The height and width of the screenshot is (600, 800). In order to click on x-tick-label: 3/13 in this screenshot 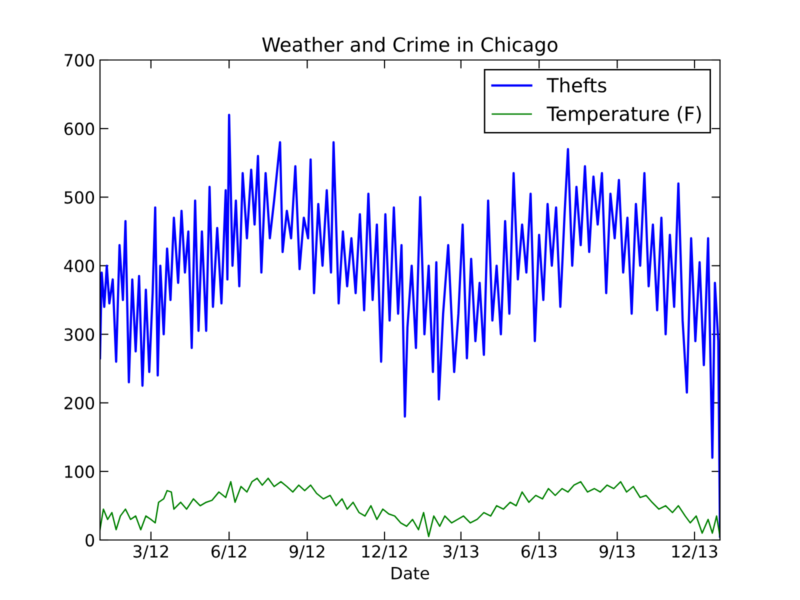, I will do `click(461, 552)`.